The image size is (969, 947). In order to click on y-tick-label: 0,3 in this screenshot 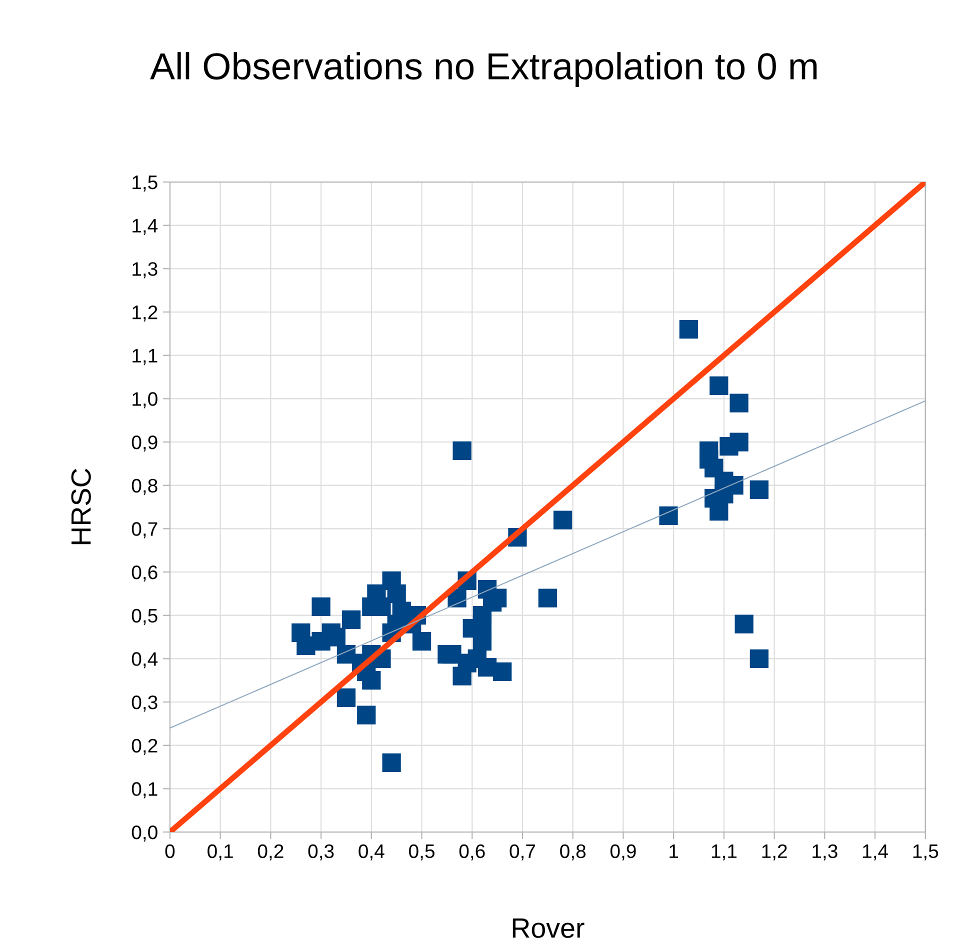, I will do `click(145, 704)`.